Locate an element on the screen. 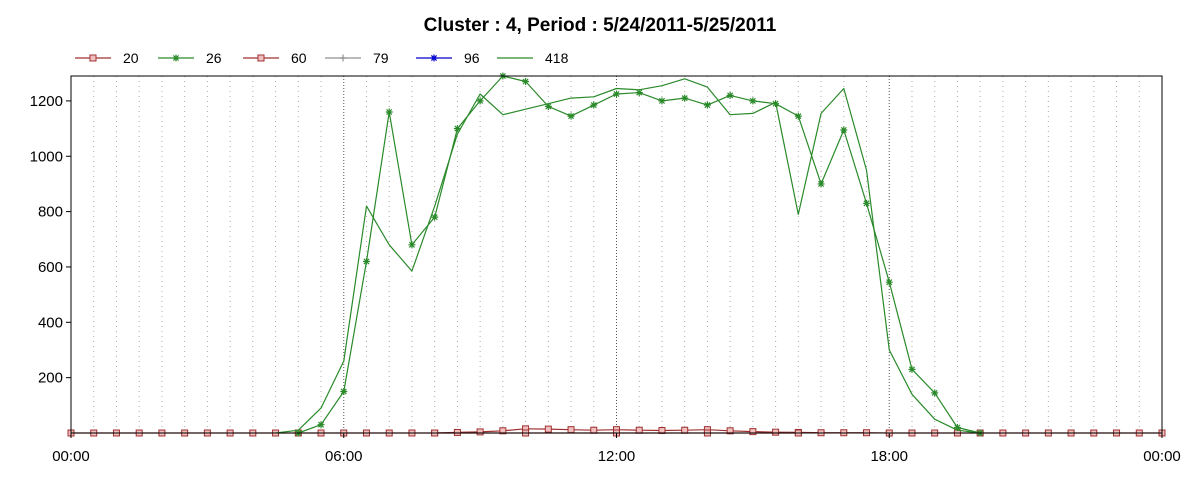 Image resolution: width=1200 pixels, height=480 pixels. x-tick-label: 12:00 is located at coordinates (617, 456).